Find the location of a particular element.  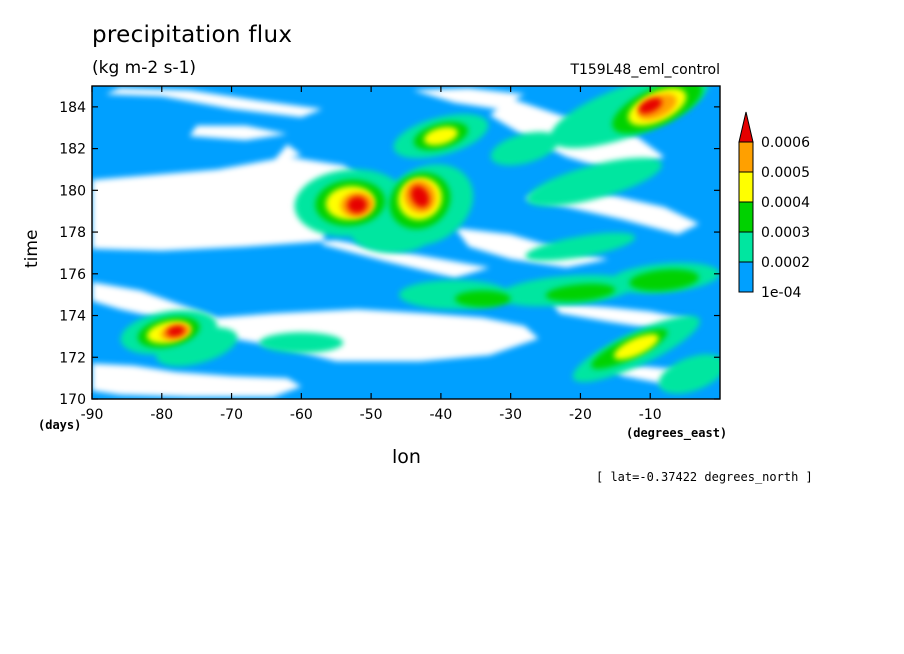

x-tick-label: -50 is located at coordinates (371, 415).